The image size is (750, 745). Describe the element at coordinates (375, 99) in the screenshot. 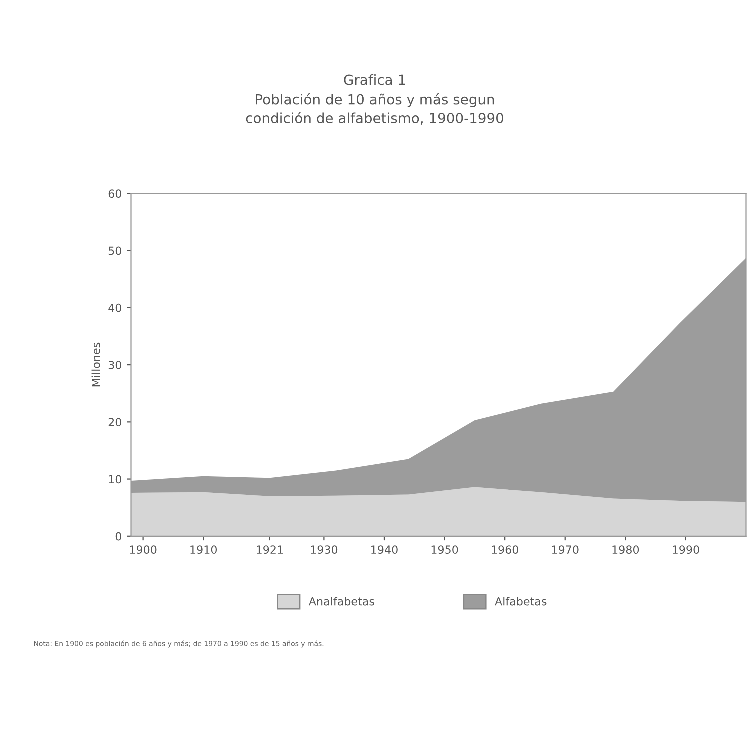

I see `chart-title: Grafica 1 Población de 10 años y más segun condición de alfabetismo, 1900-1990` at that location.